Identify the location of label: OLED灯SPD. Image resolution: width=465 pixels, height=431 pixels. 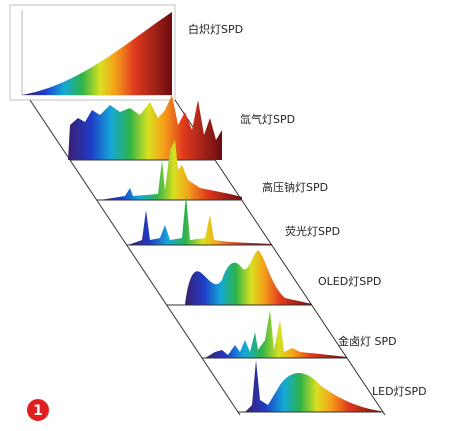
(349, 281).